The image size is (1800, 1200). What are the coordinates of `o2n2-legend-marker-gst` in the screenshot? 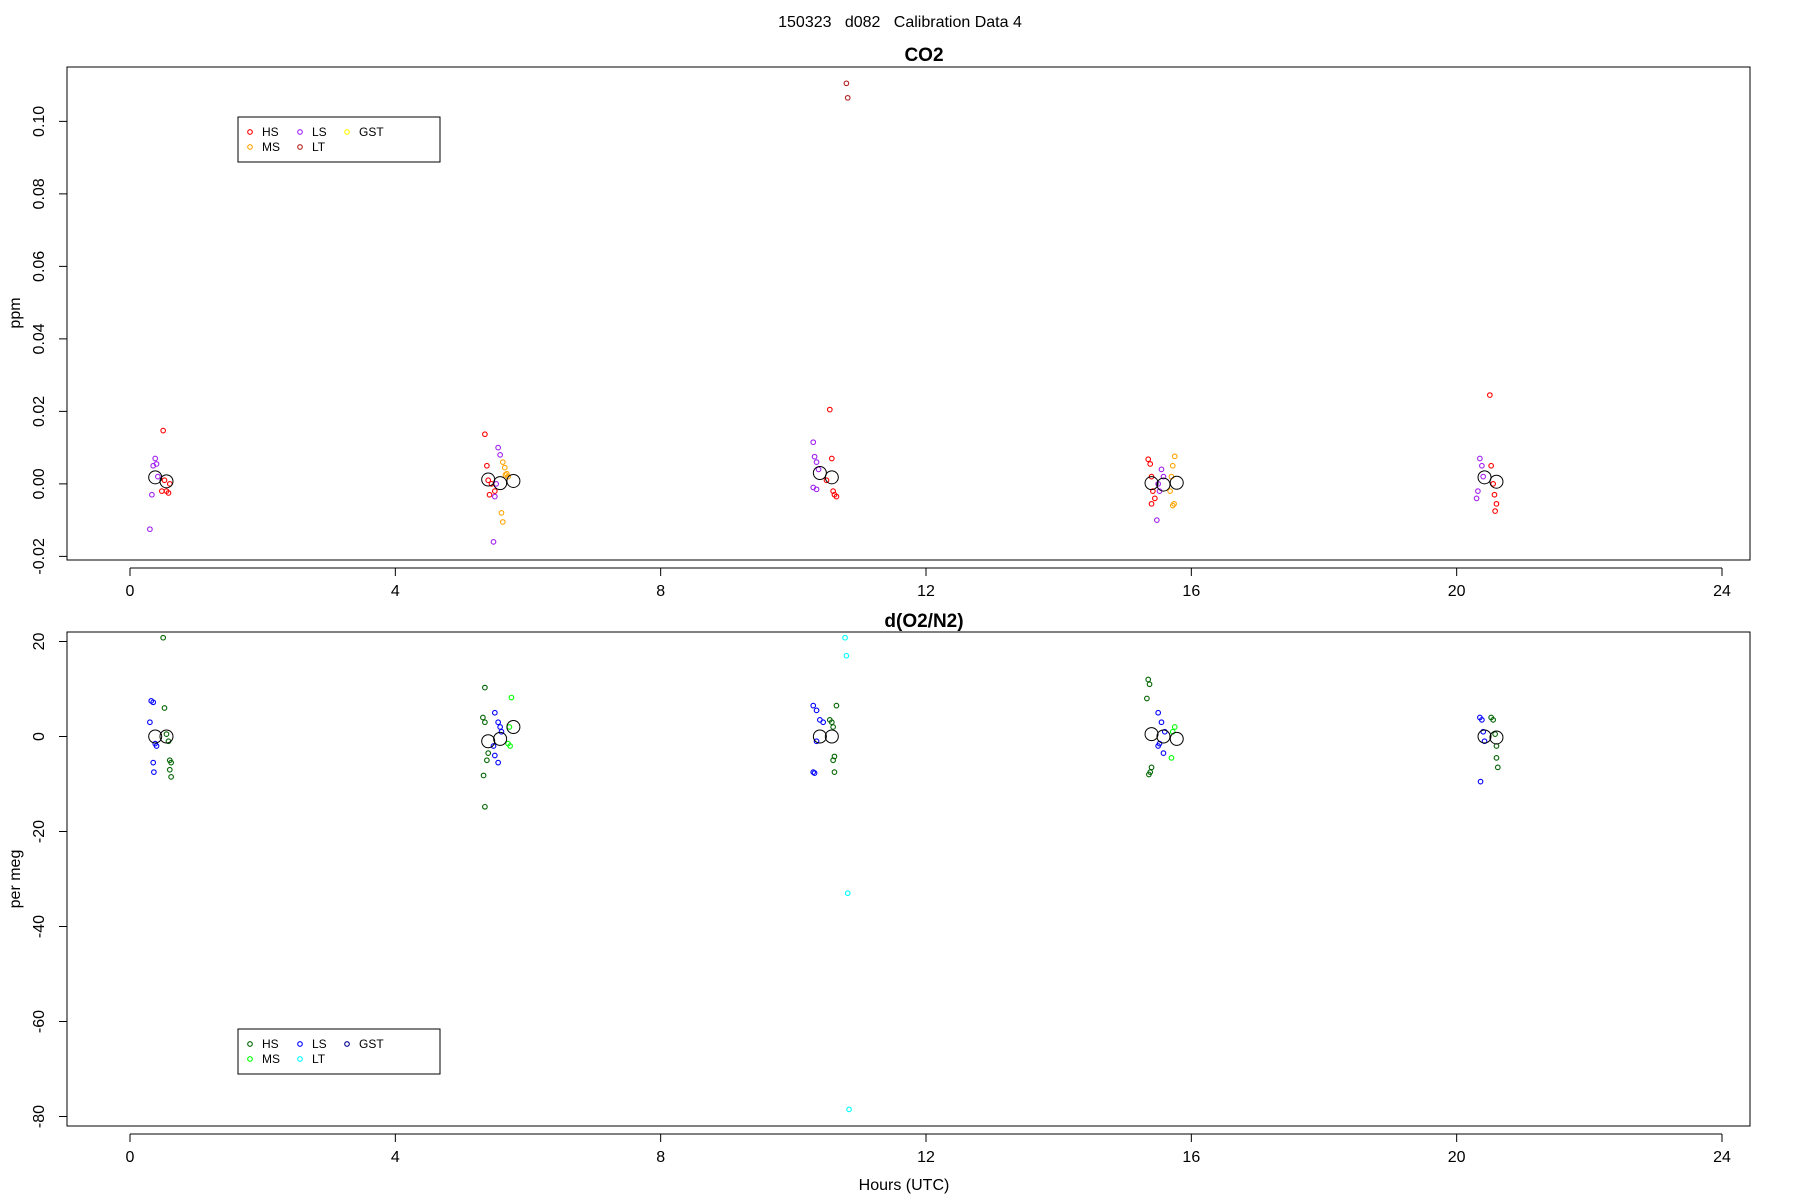 It's located at (347, 1044).